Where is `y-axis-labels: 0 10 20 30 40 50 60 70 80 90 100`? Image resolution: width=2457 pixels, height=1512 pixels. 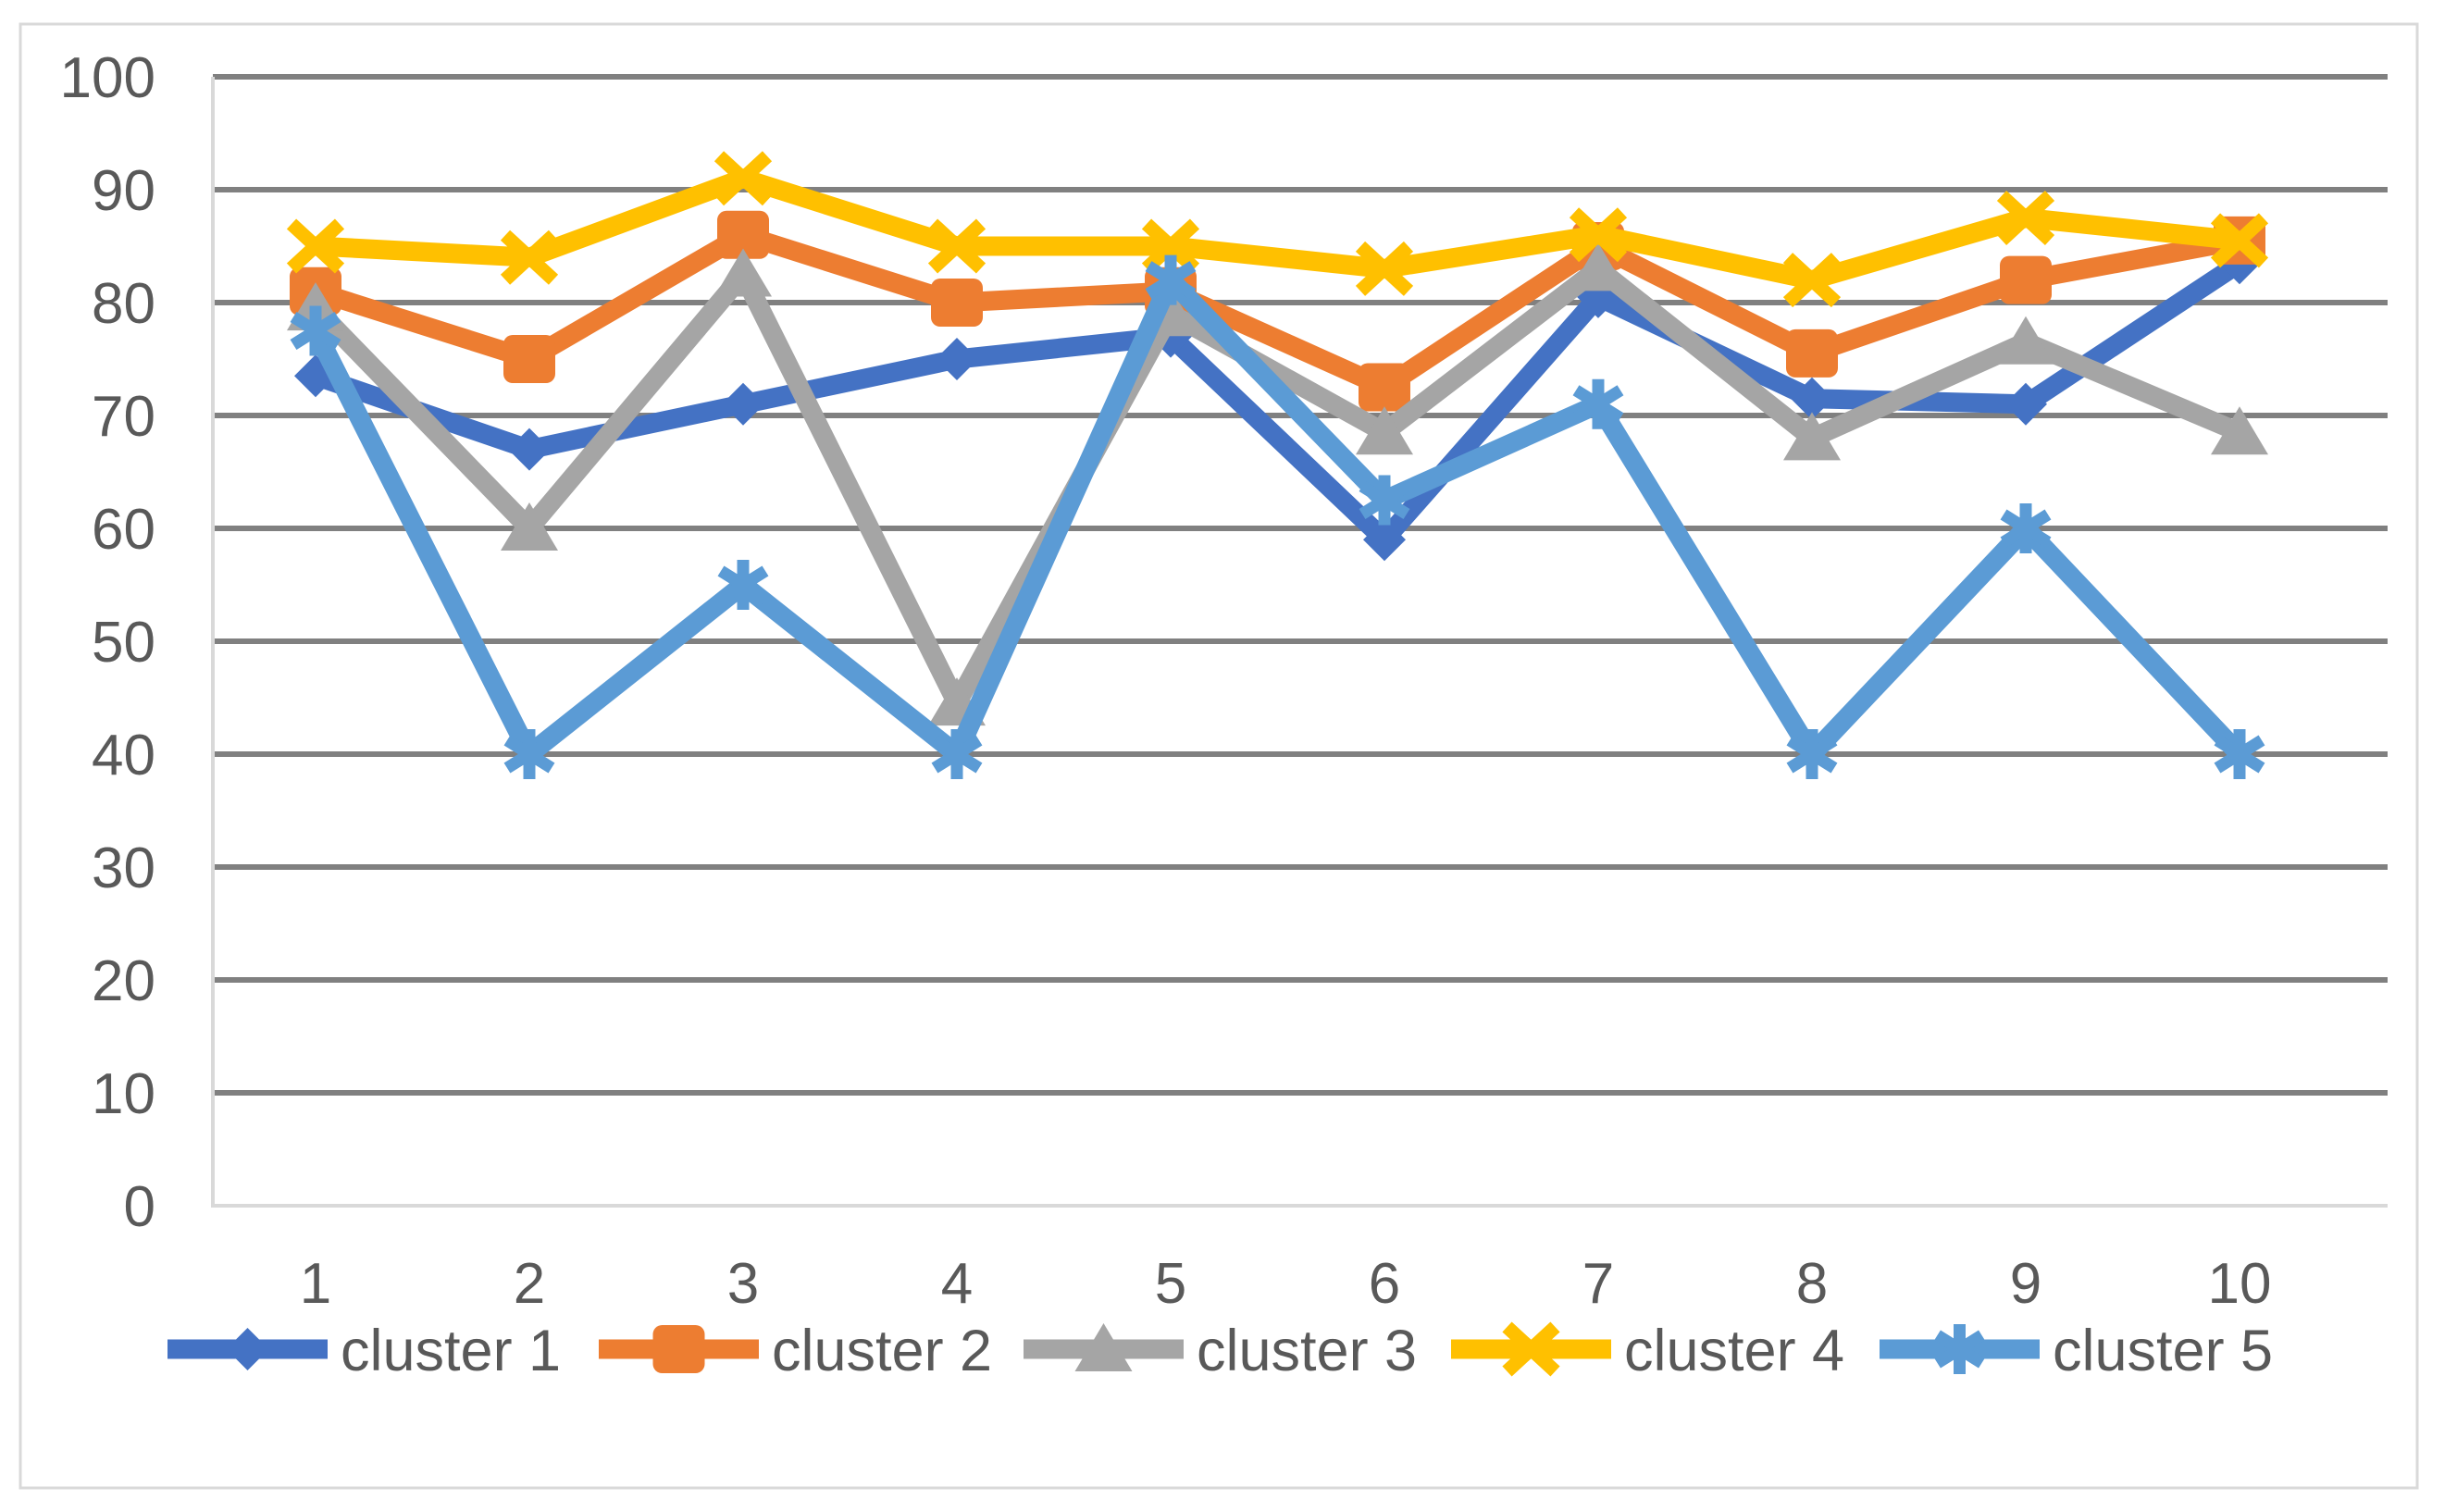 y-axis-labels: 0 10 20 30 40 50 60 70 80 90 100 is located at coordinates (107, 642).